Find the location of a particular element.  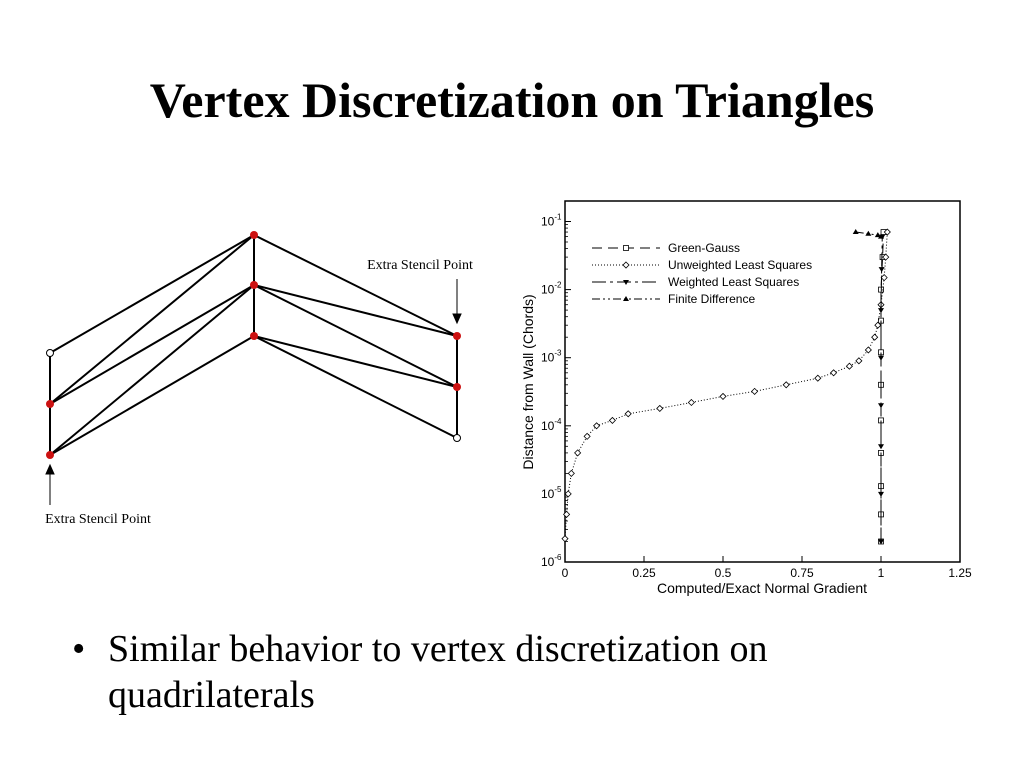

x-tick-label: 0.25 is located at coordinates (644, 573).